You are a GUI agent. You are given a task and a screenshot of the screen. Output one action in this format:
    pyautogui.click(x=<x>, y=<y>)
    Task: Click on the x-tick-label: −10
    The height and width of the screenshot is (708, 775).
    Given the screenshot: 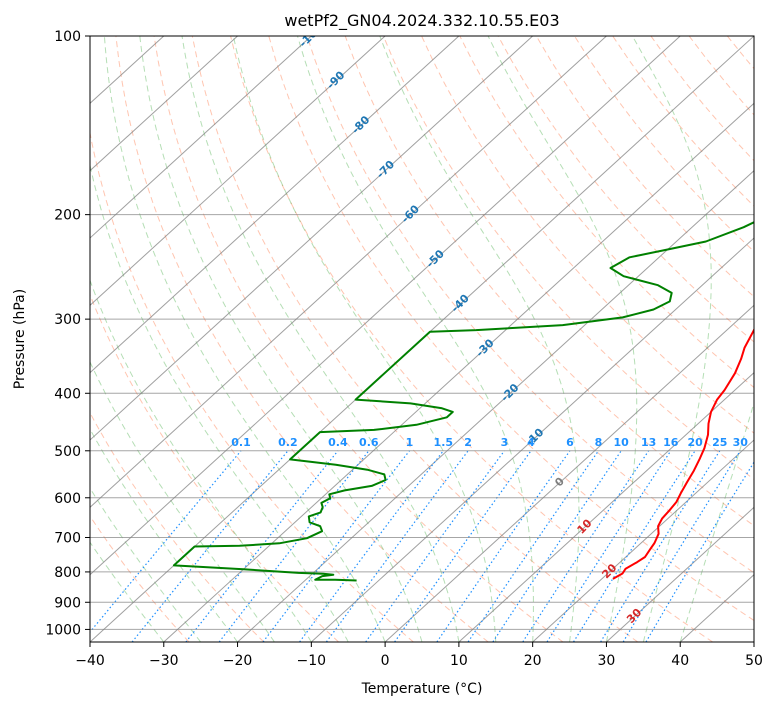 What is the action you would take?
    pyautogui.click(x=312, y=661)
    